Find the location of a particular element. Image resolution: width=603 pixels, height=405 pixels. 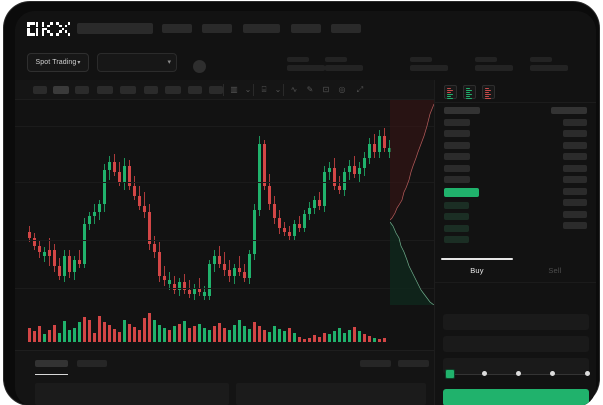

buy-submit-button is located at coordinates (516, 397).